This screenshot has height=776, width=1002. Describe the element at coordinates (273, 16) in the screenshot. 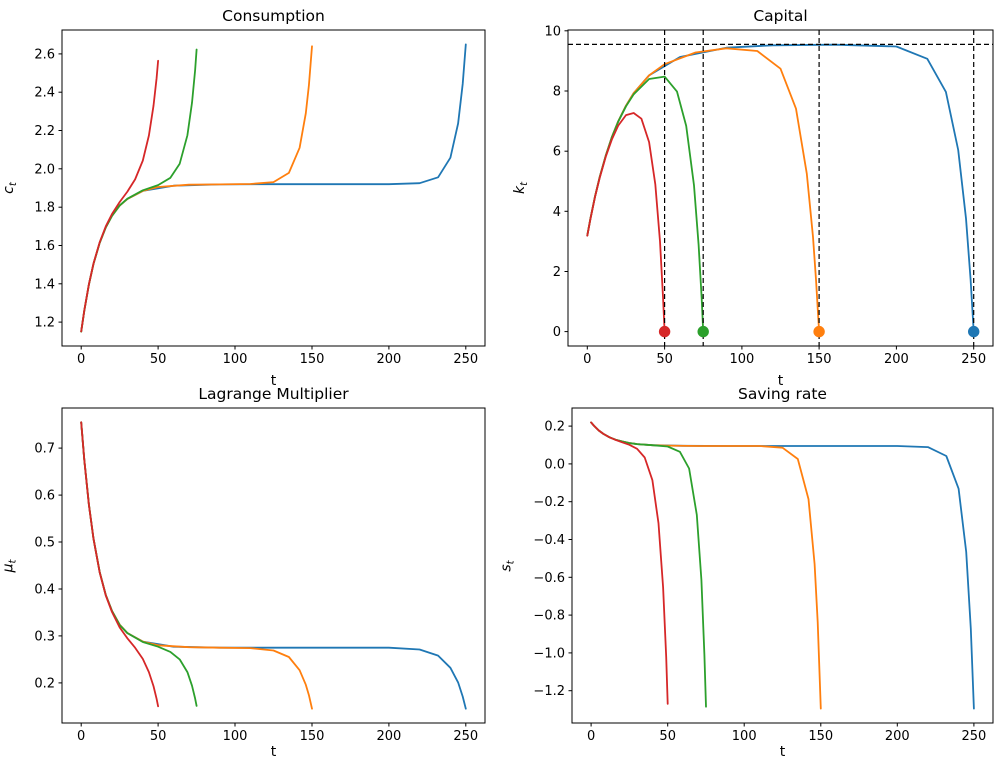

I see `chart-title-consumption: Consumption` at that location.